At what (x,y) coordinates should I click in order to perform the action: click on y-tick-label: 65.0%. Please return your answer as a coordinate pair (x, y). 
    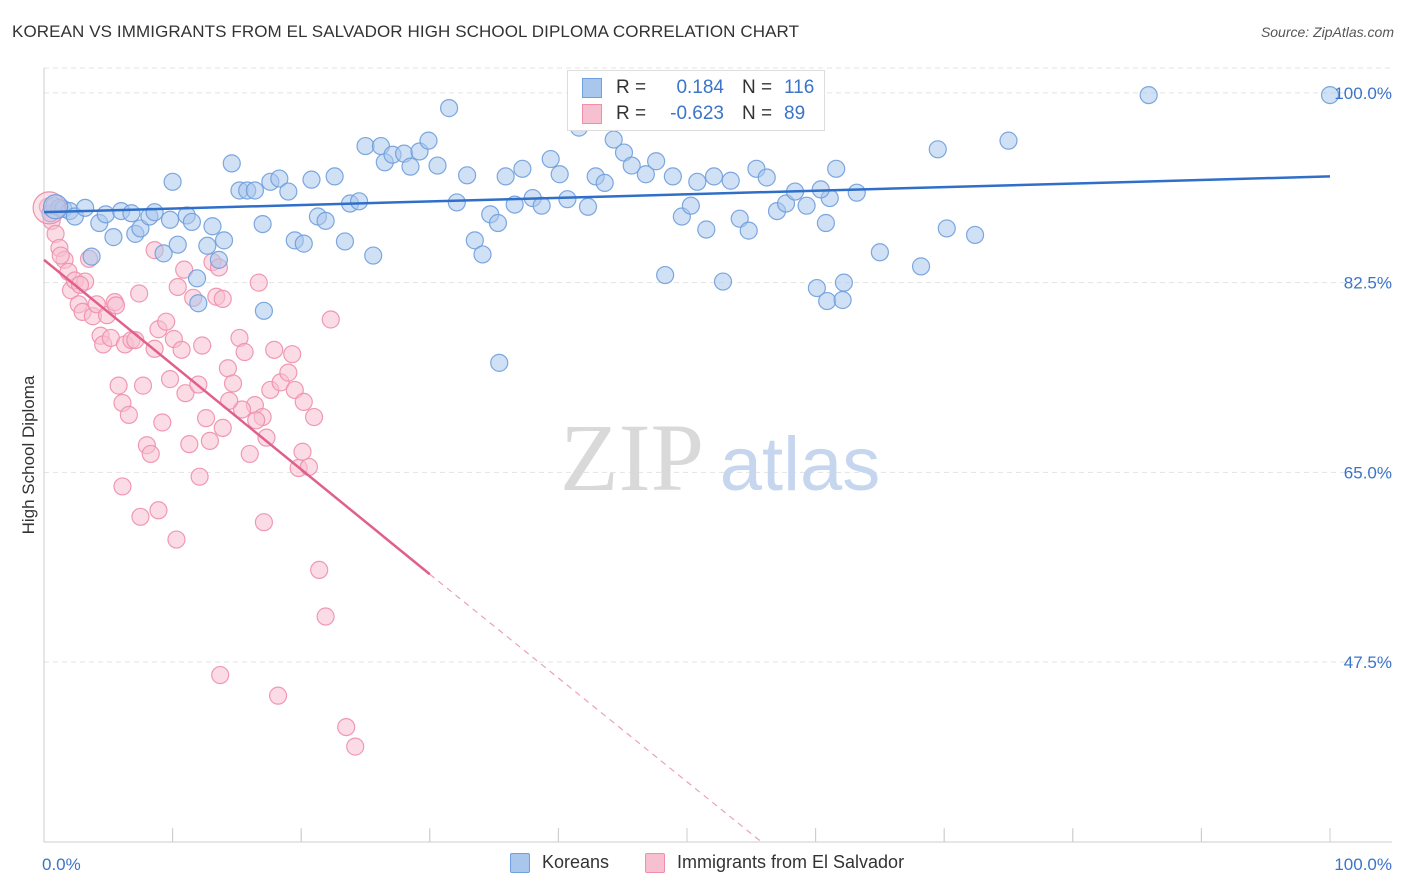
    Looking at the image, I should click on (1368, 472).